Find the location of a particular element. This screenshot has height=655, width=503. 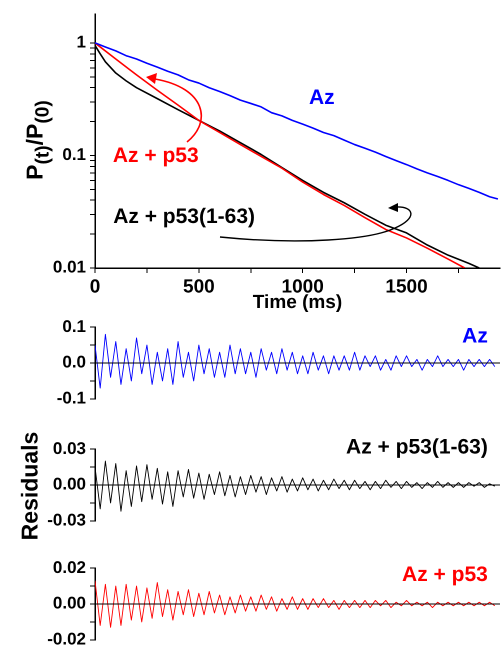

y-tick-label: 0.0 is located at coordinates (74, 362).